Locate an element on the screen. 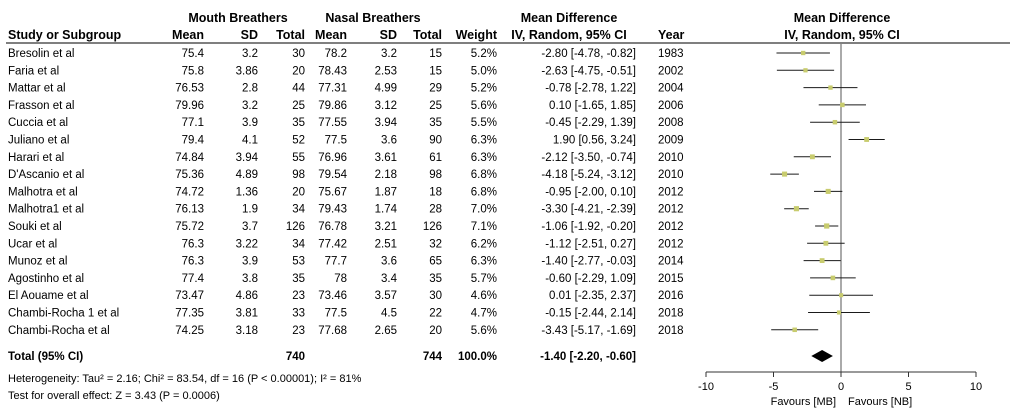  year-cell: 2015 is located at coordinates (671, 279).